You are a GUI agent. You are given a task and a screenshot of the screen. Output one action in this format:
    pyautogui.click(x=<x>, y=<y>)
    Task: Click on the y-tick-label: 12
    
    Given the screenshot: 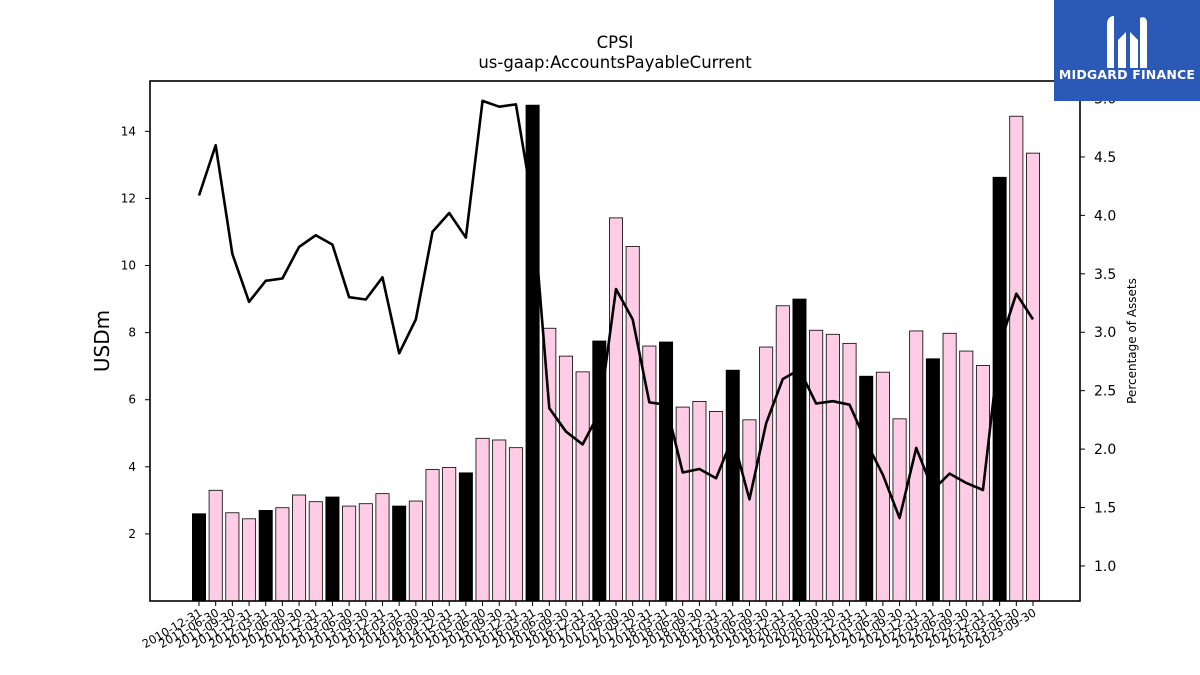 What is the action you would take?
    pyautogui.click(x=128, y=198)
    